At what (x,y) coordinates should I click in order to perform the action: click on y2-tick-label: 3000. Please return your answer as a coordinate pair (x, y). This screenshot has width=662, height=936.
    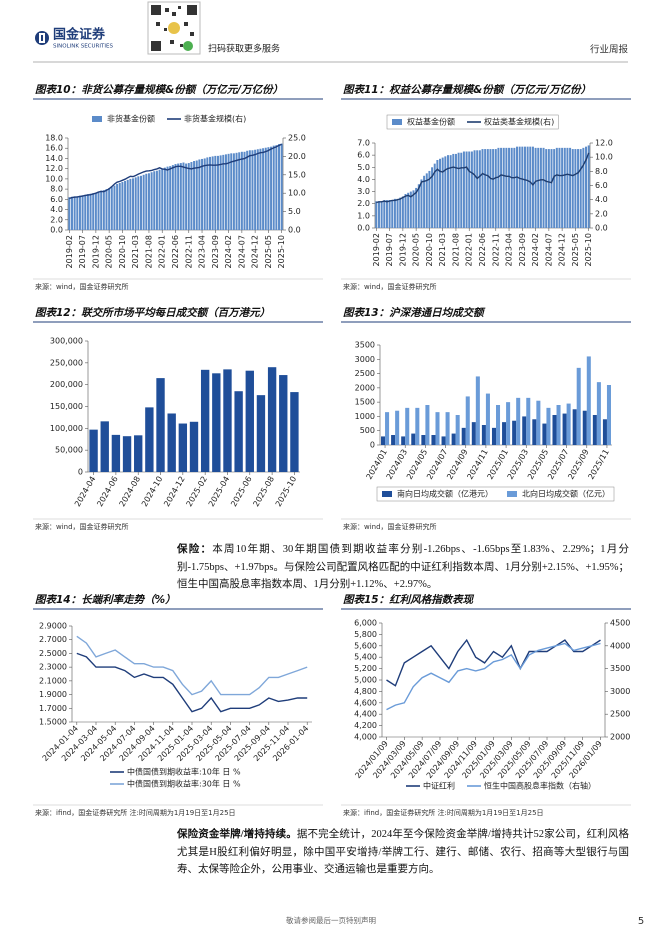
    Looking at the image, I should click on (620, 691).